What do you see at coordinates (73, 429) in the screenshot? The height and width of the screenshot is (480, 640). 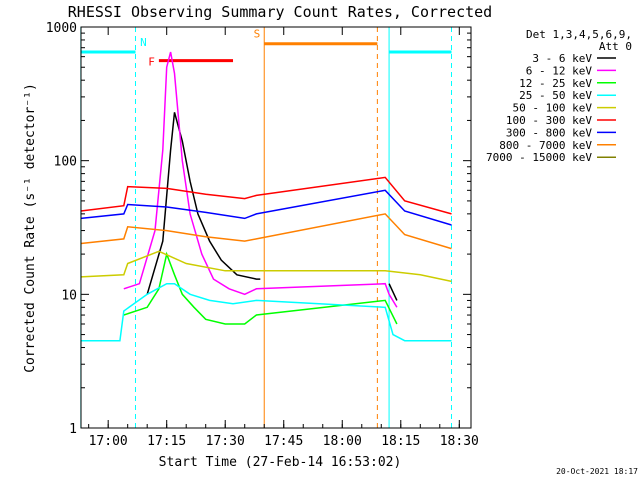 I see `y-tick-label: 1` at bounding box center [73, 429].